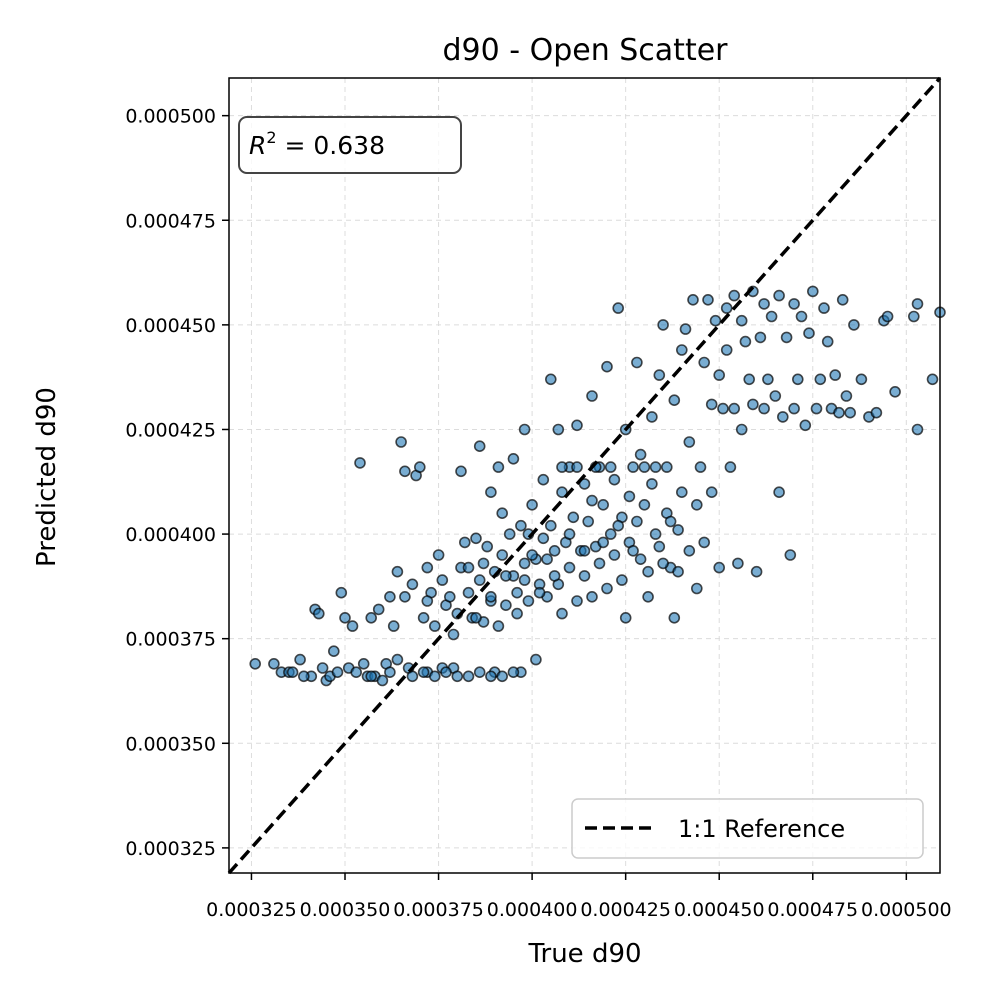  I want to click on legend-box, so click(747, 828).